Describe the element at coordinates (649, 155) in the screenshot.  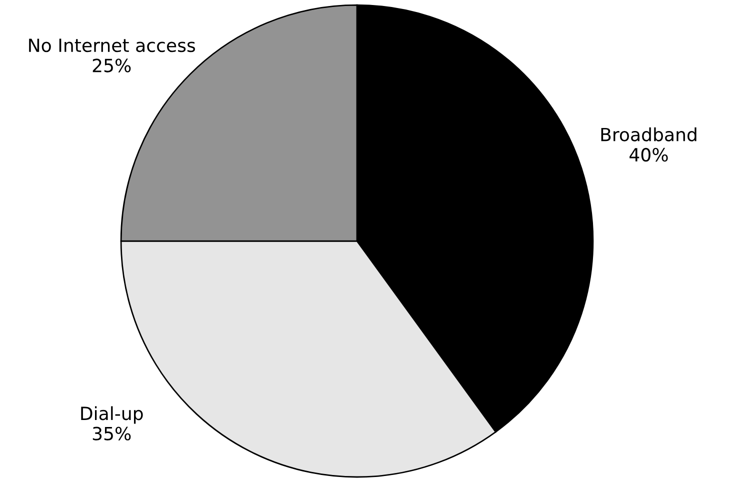
I see `data-label: 40%` at that location.